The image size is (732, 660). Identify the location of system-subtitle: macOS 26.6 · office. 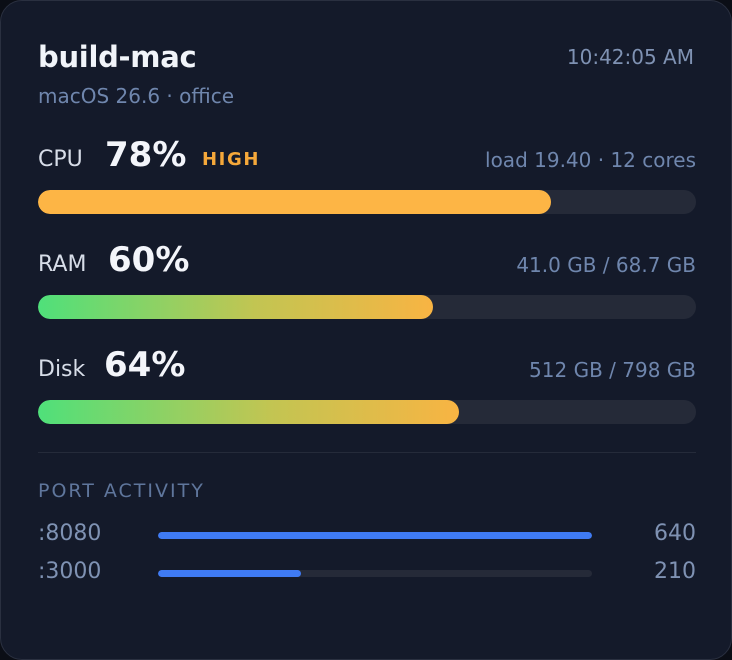
(136, 96).